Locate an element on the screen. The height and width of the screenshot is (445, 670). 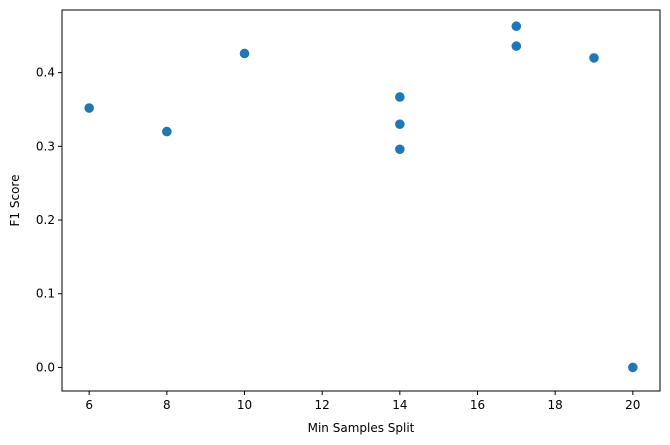
x-tick-label: 10 is located at coordinates (244, 405).